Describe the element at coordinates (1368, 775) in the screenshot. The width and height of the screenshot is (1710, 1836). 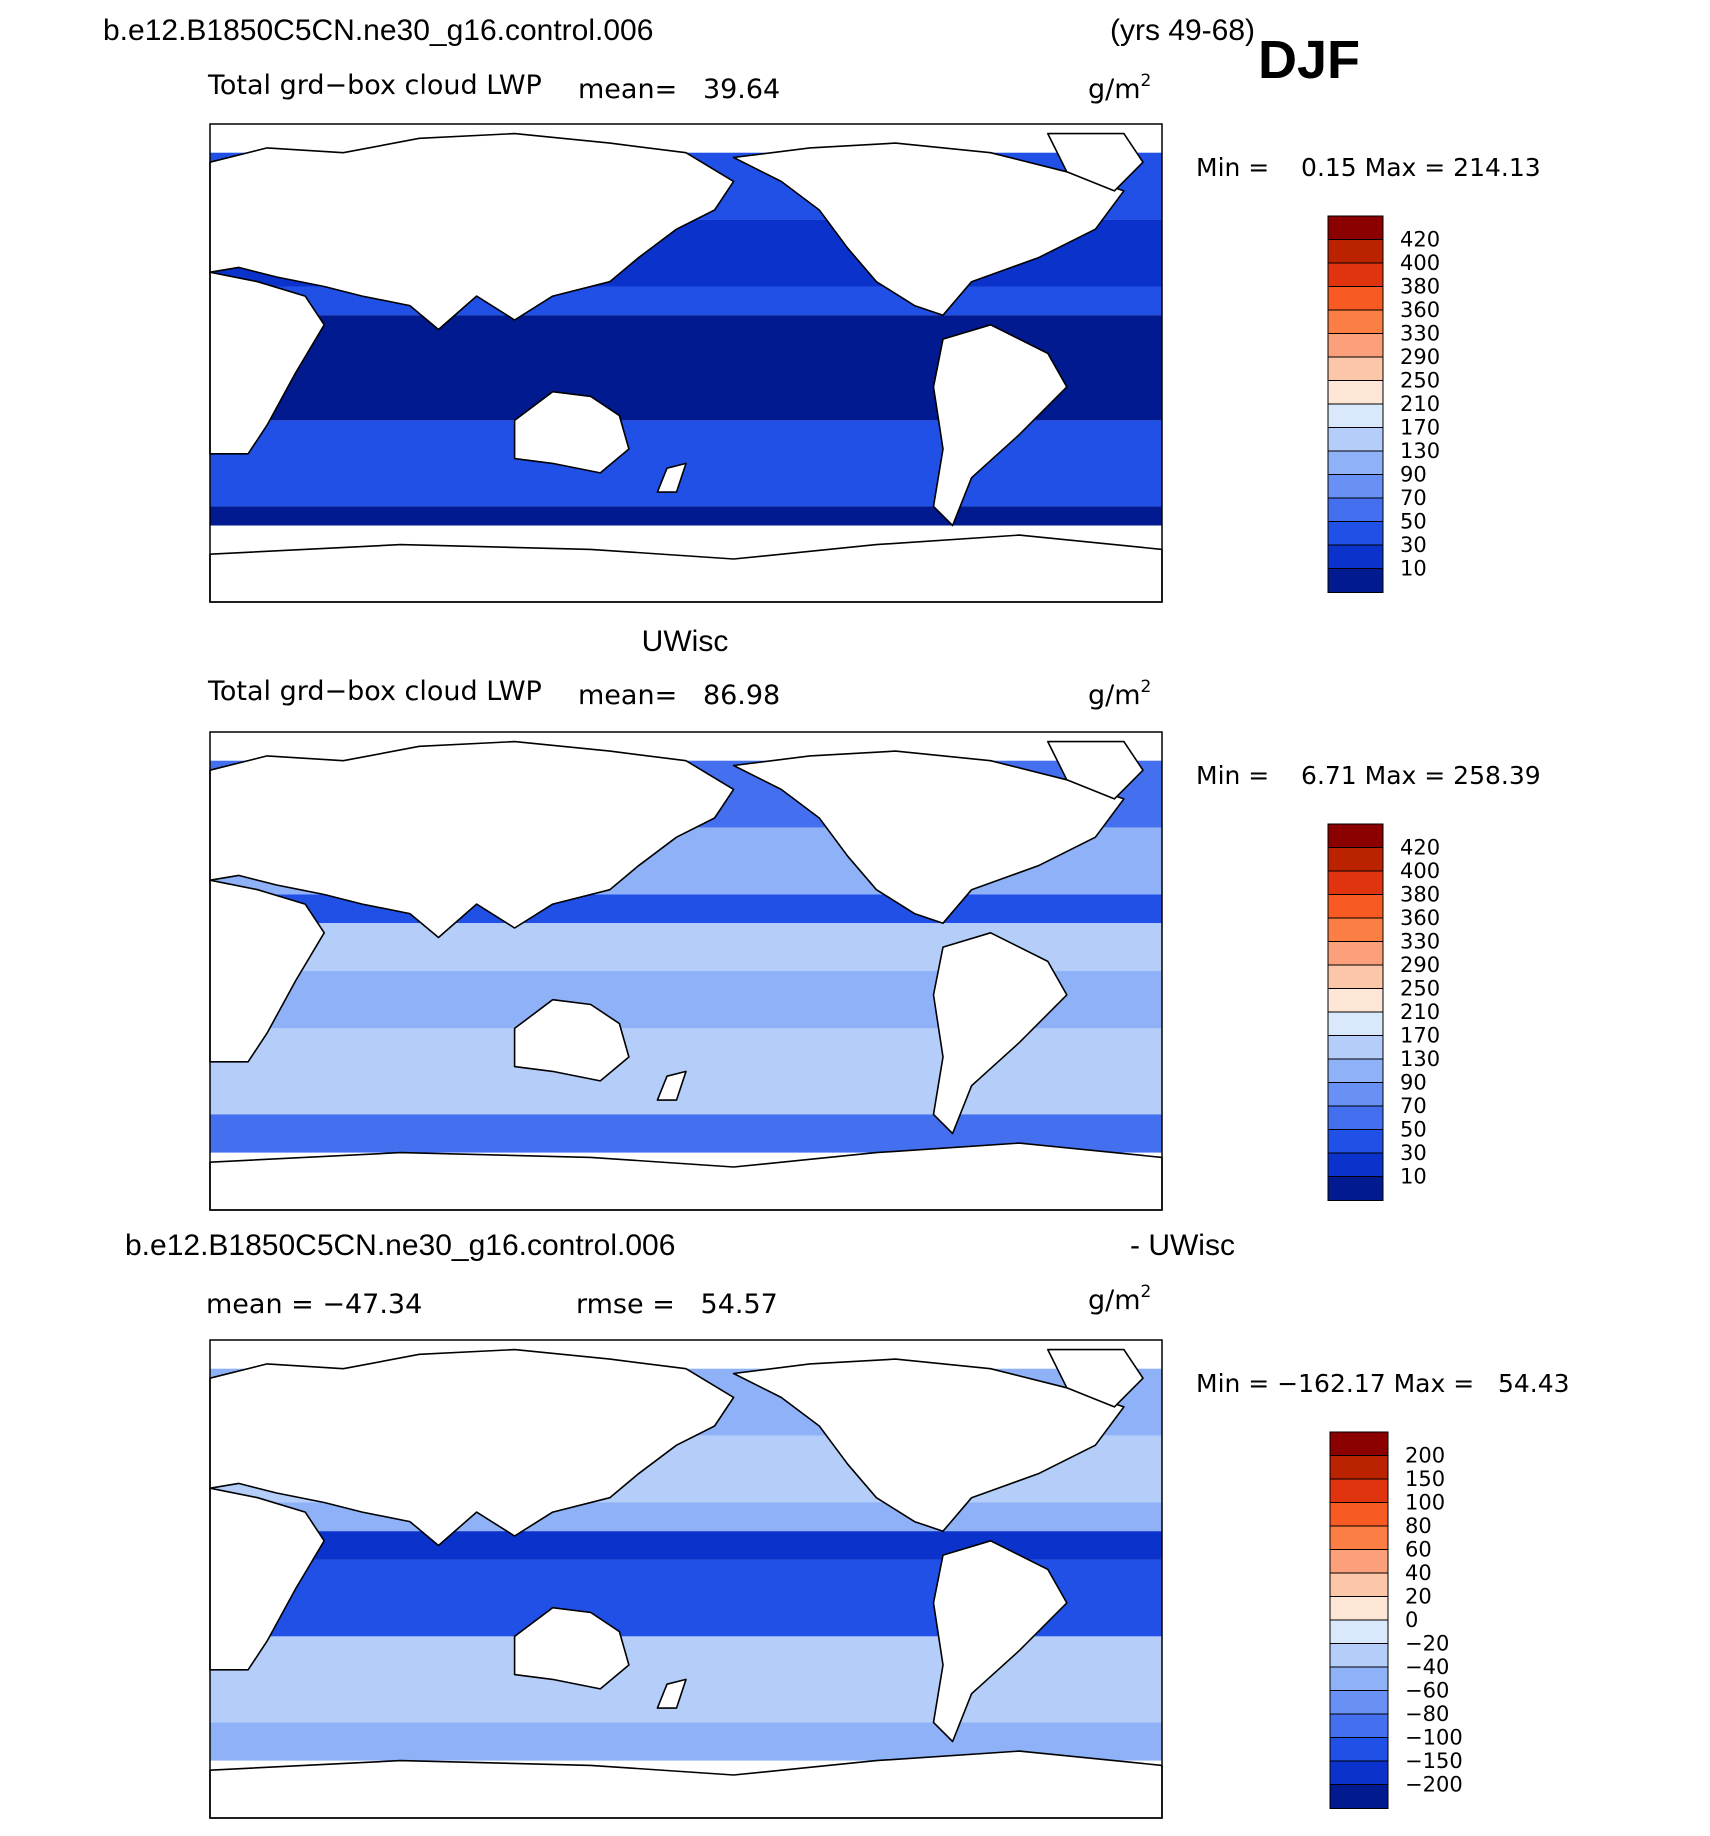
I see `panel2-minmax: Min = 6.71 Max = 258.39` at that location.